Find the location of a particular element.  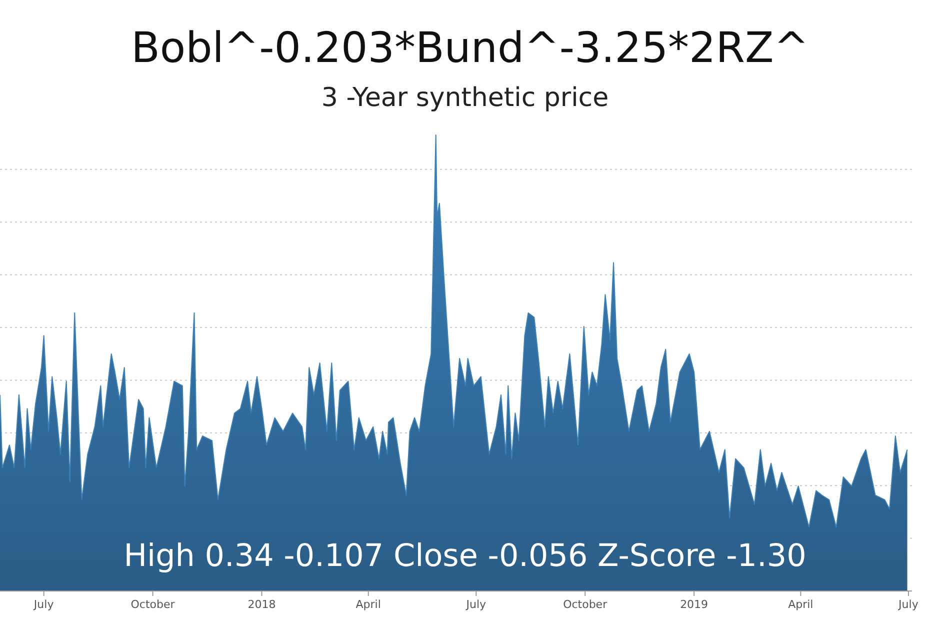

x-tick-label: 2018 is located at coordinates (262, 604).